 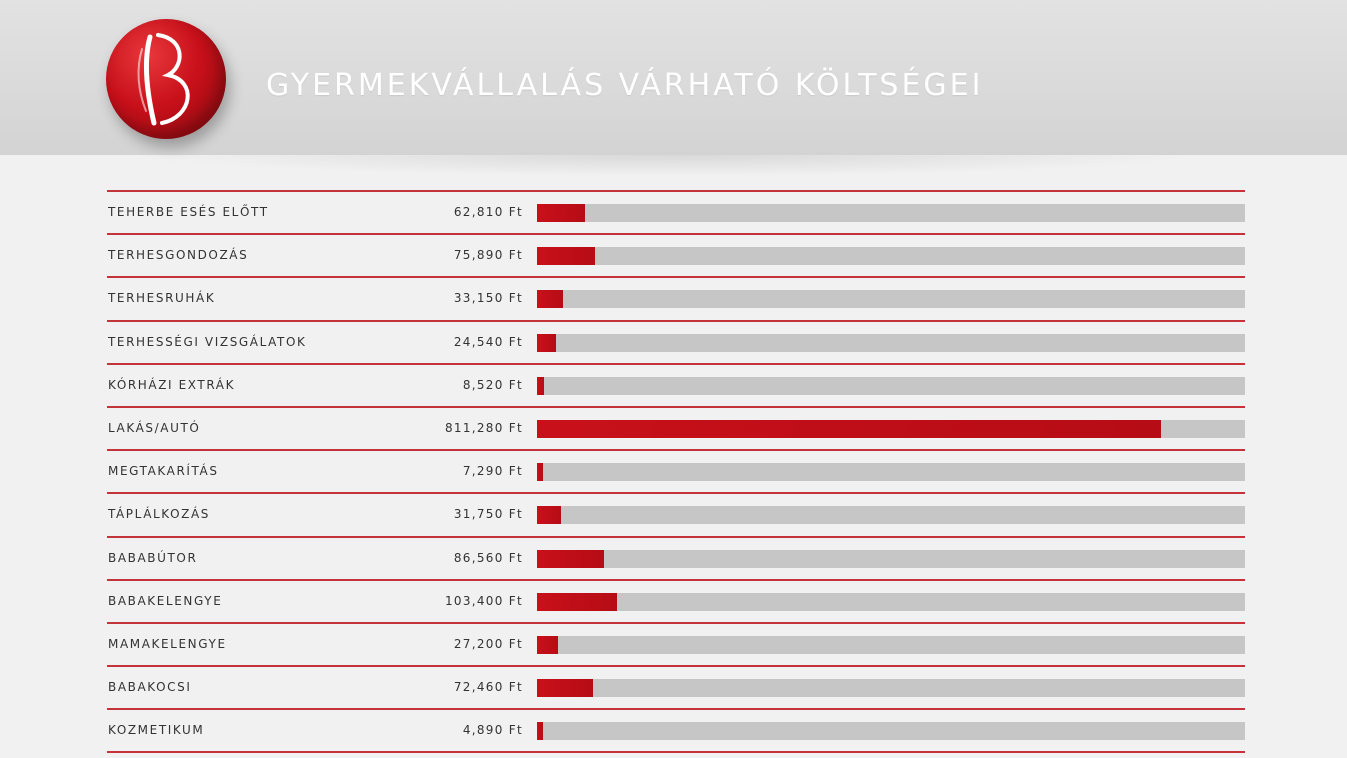 I want to click on category-label: KÓRHÁZI EXTRÁK, so click(x=172, y=384).